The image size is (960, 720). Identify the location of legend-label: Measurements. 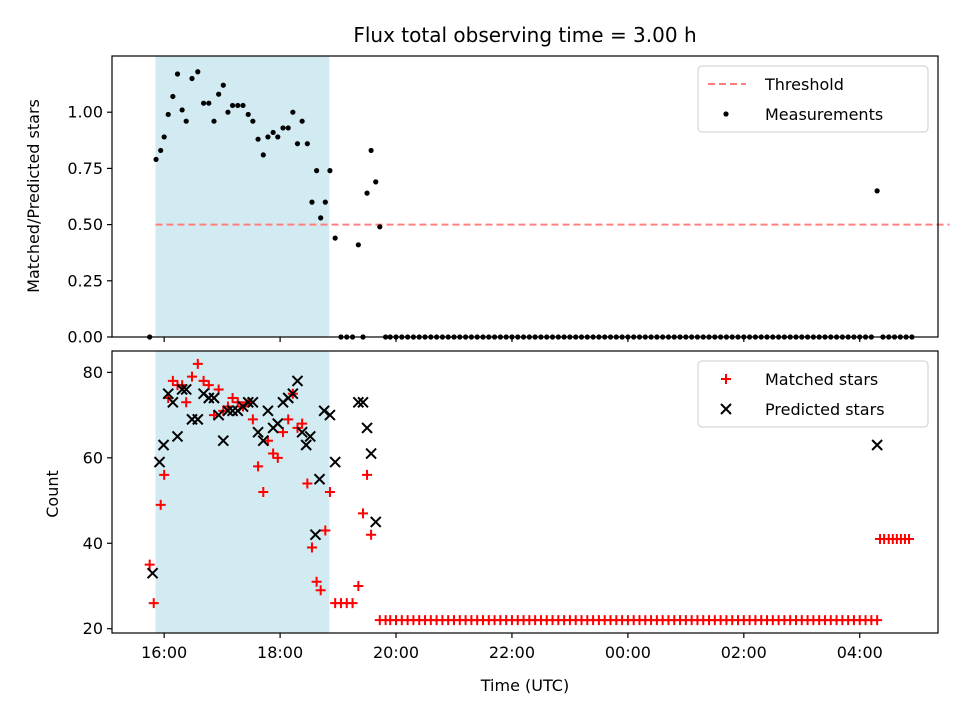
(824, 114).